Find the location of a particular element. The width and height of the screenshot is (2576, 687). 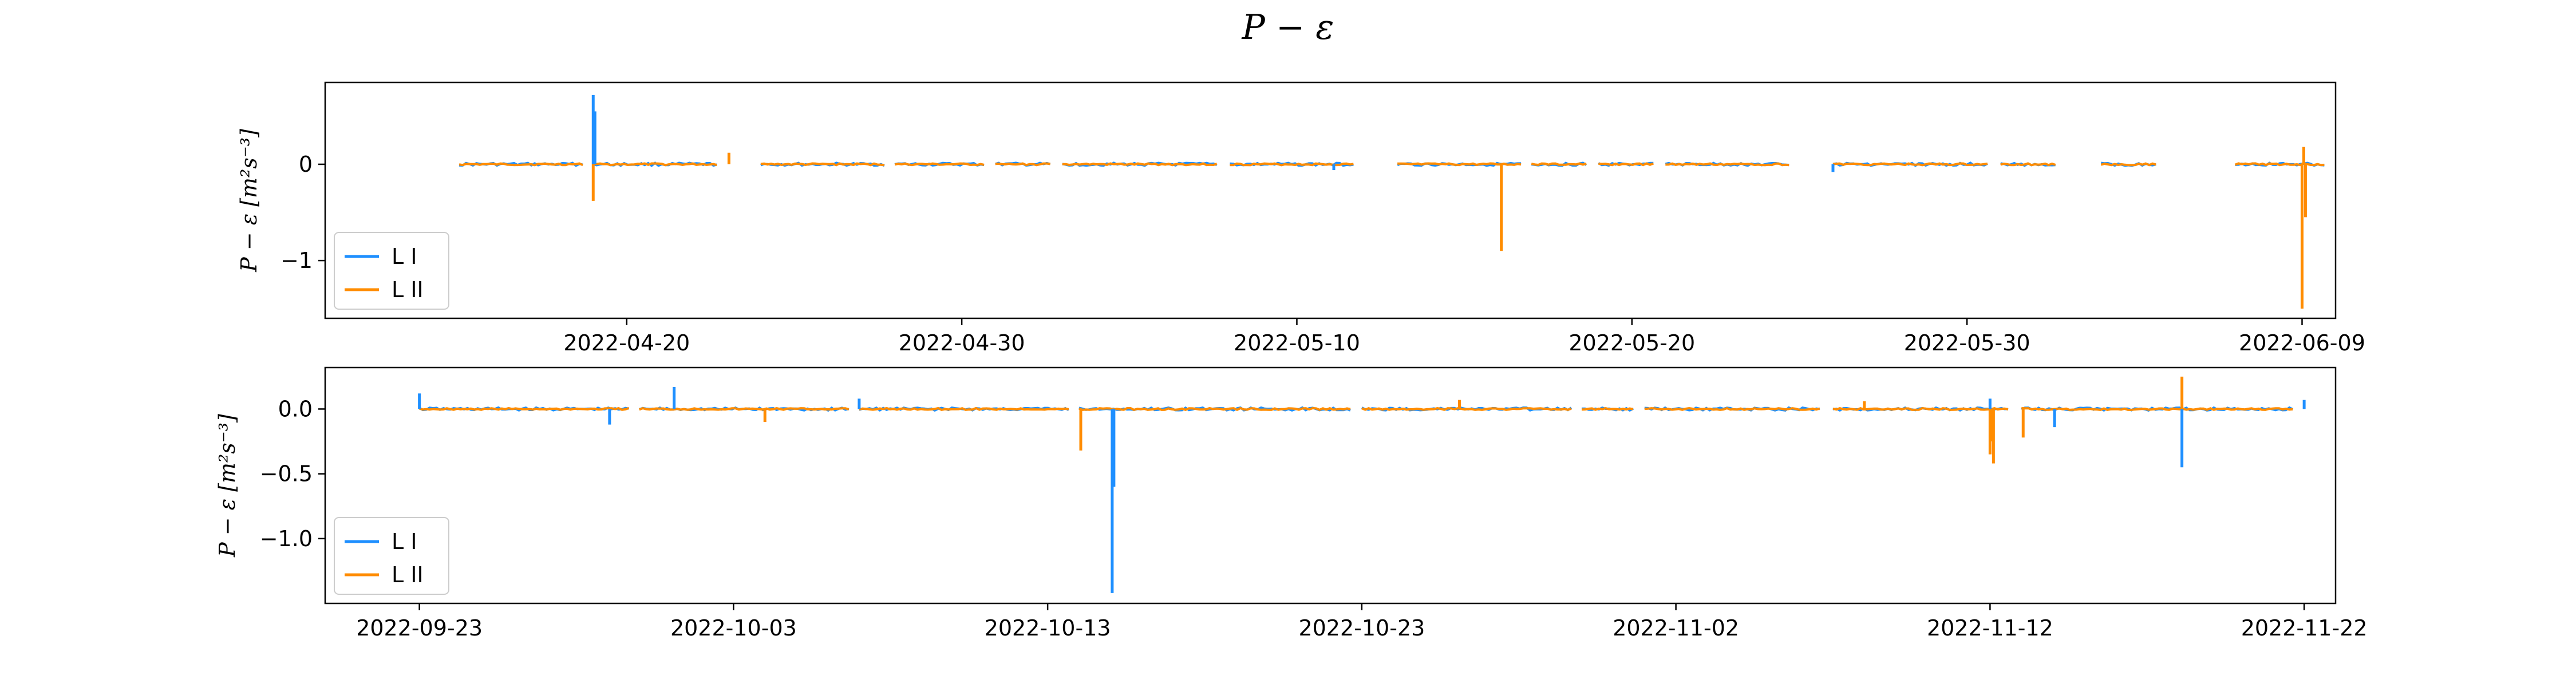

y-tick-label: −1.0 is located at coordinates (286, 538).